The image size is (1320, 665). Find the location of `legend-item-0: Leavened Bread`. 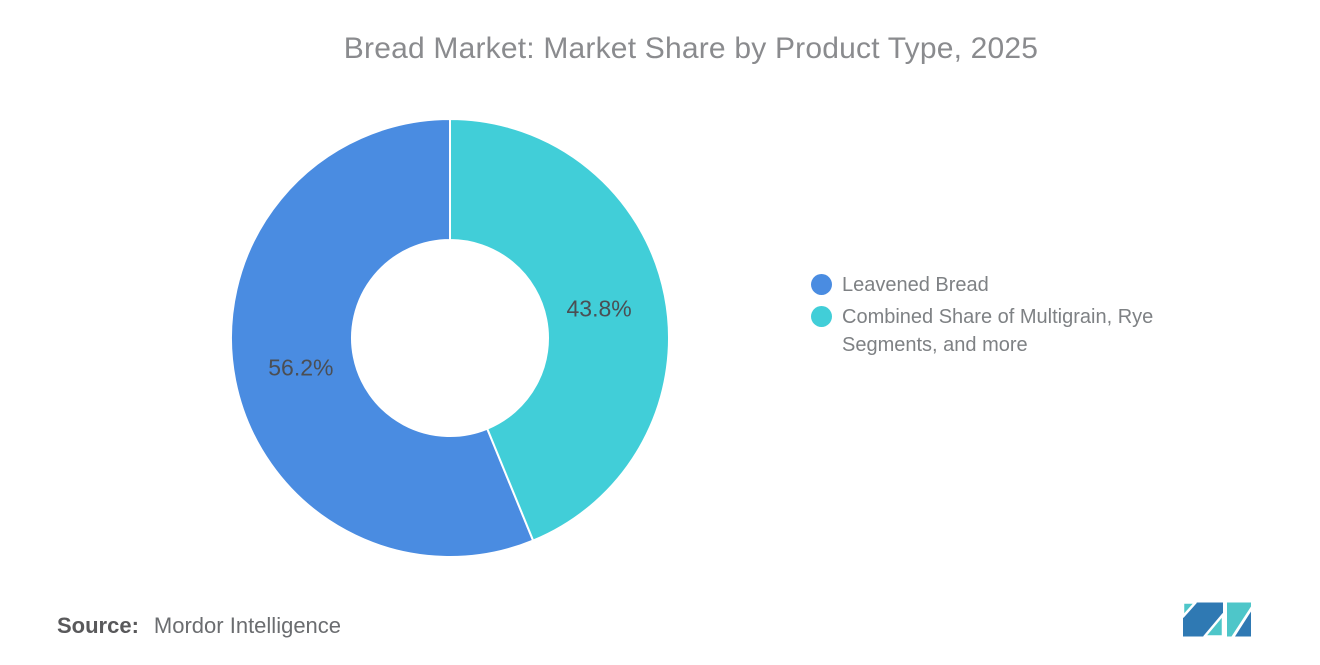

legend-item-0: Leavened Bread is located at coordinates (1001, 285).